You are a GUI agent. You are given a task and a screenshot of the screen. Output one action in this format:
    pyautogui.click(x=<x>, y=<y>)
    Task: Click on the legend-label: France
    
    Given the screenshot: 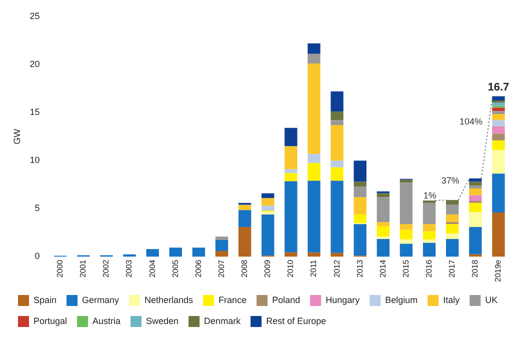 What is the action you would take?
    pyautogui.click(x=232, y=299)
    